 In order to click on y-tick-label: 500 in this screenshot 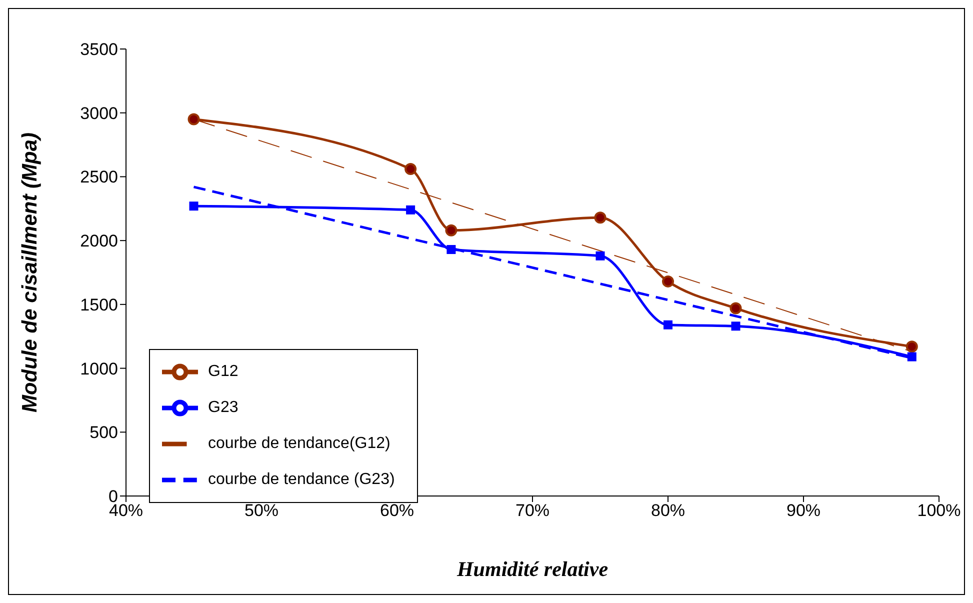, I will do `click(104, 432)`.